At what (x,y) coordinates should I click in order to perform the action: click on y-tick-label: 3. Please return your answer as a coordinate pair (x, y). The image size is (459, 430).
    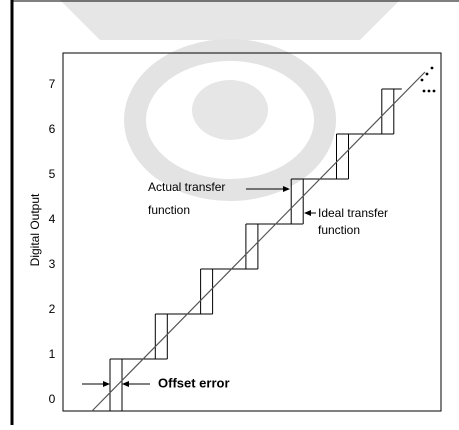
    Looking at the image, I should click on (52, 264).